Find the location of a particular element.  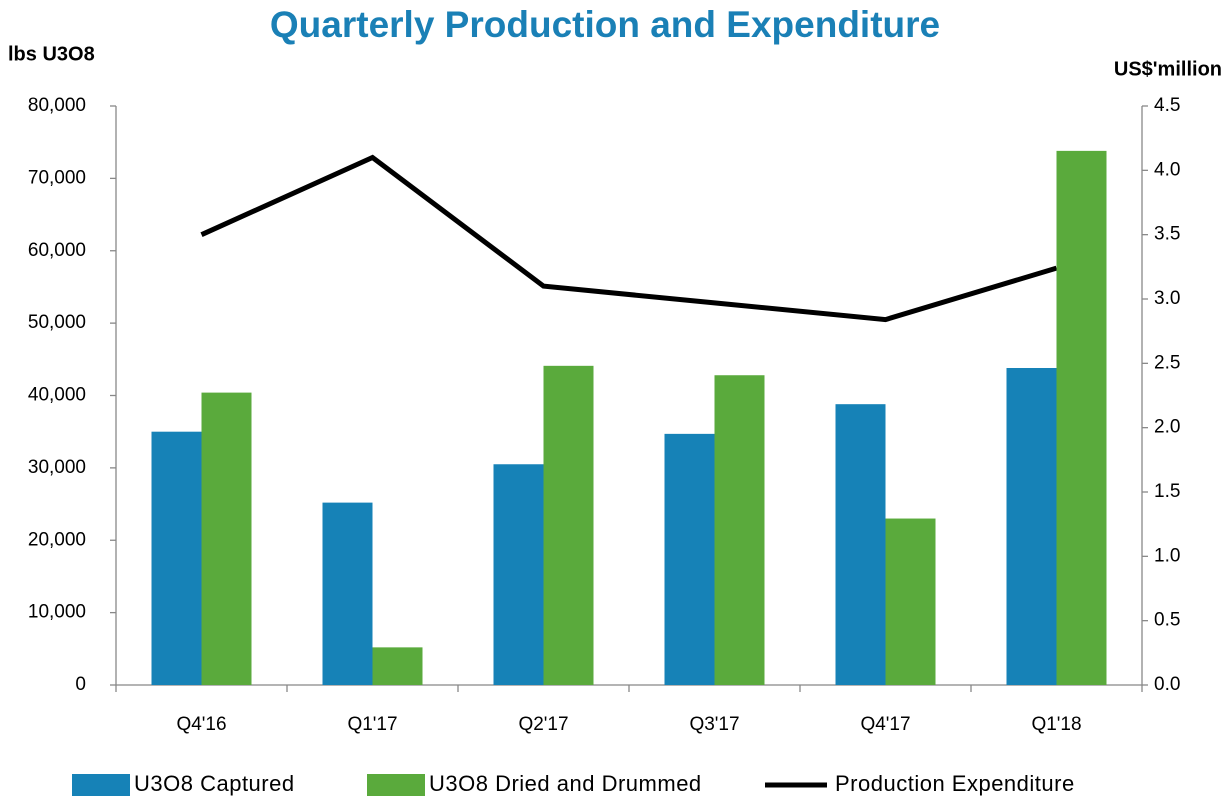

y2-tick-label: 4.5 is located at coordinates (1167, 105).